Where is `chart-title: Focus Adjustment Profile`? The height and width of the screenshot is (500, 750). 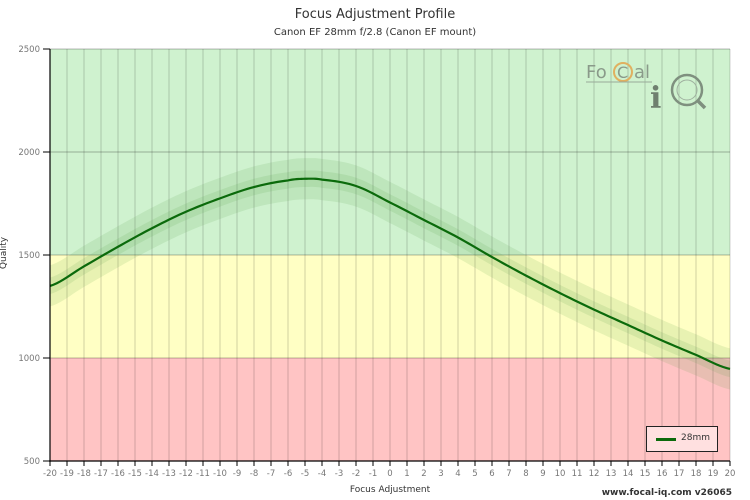
chart-title: Focus Adjustment Profile is located at coordinates (375, 14).